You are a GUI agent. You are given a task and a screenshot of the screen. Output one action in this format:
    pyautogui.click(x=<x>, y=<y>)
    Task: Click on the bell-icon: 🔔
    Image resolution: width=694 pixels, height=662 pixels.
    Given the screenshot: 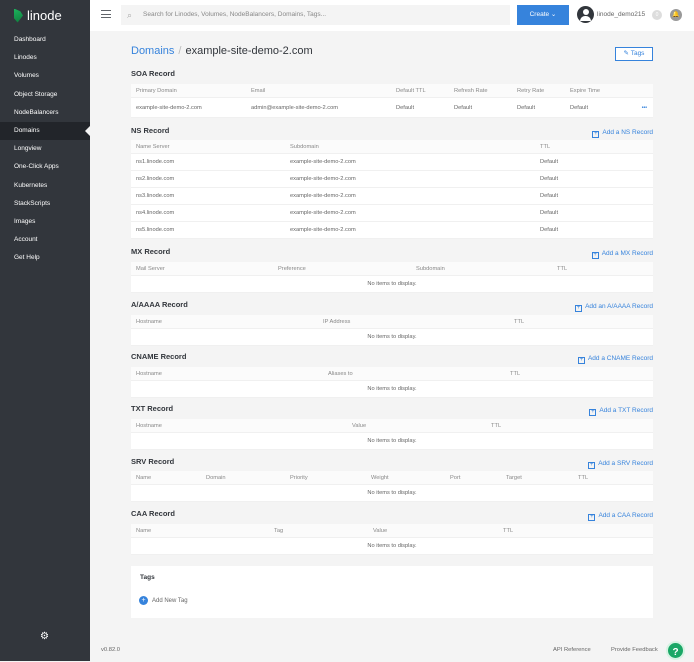 What is the action you would take?
    pyautogui.click(x=676, y=15)
    